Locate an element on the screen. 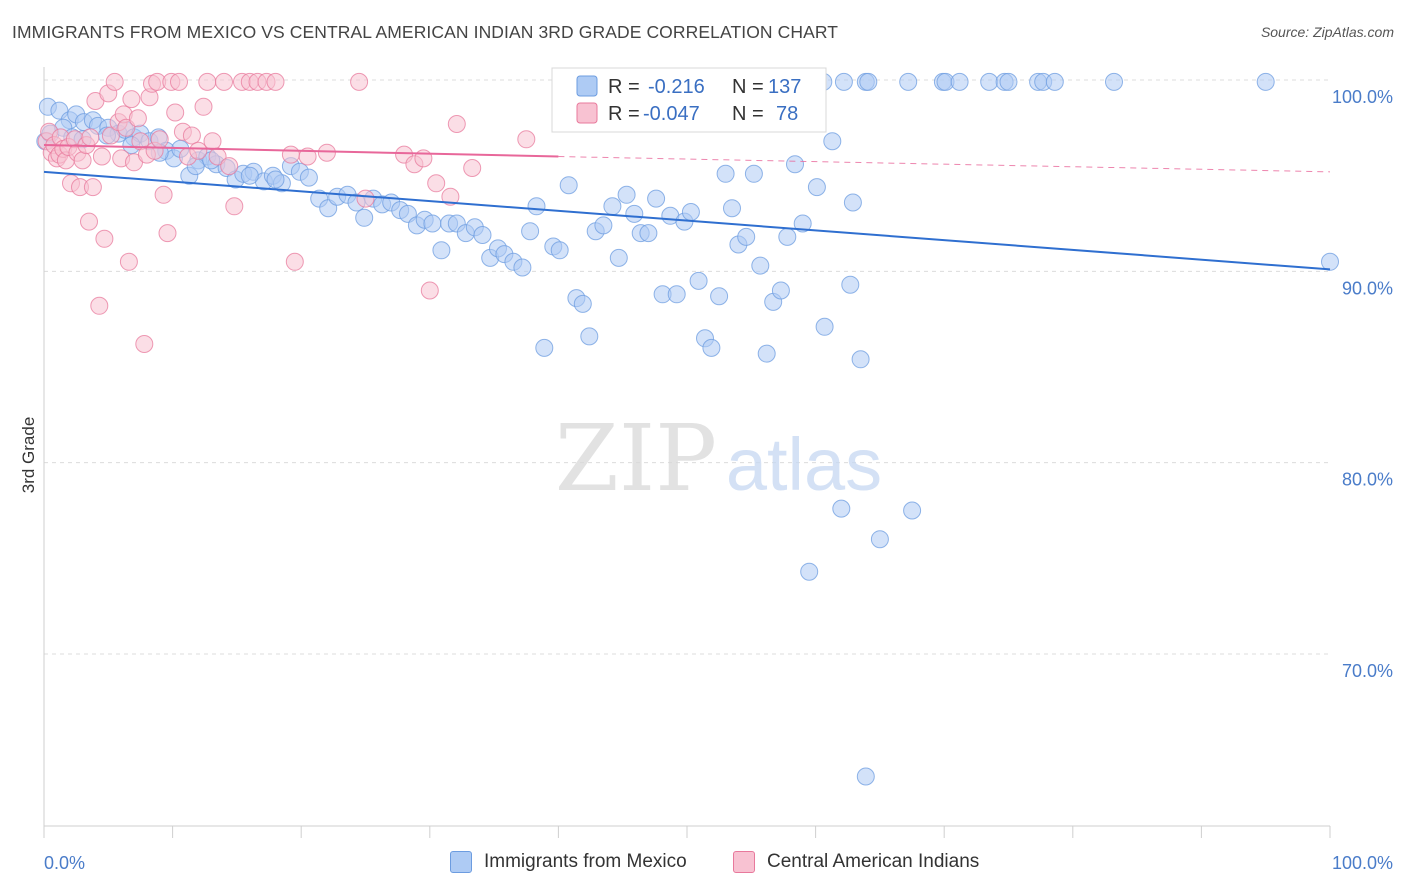 The height and width of the screenshot is (892, 1406). watermark-atlas: atlas is located at coordinates (804, 464).